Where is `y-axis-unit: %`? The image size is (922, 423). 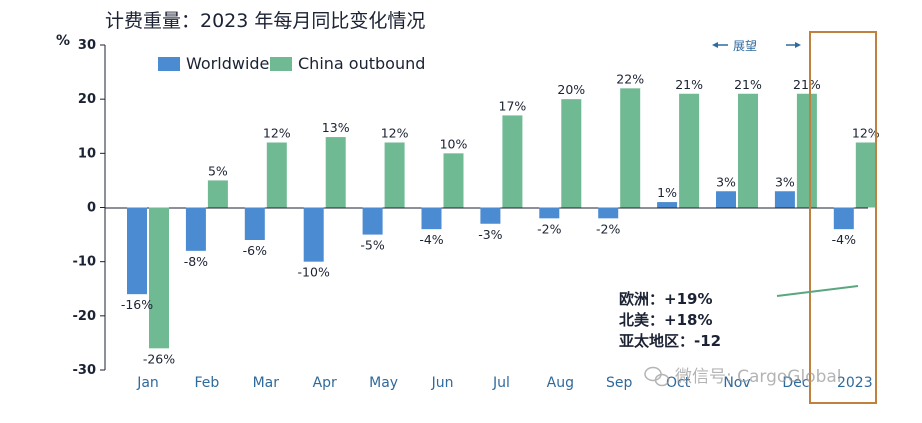
y-axis-unit: % is located at coordinates (63, 41).